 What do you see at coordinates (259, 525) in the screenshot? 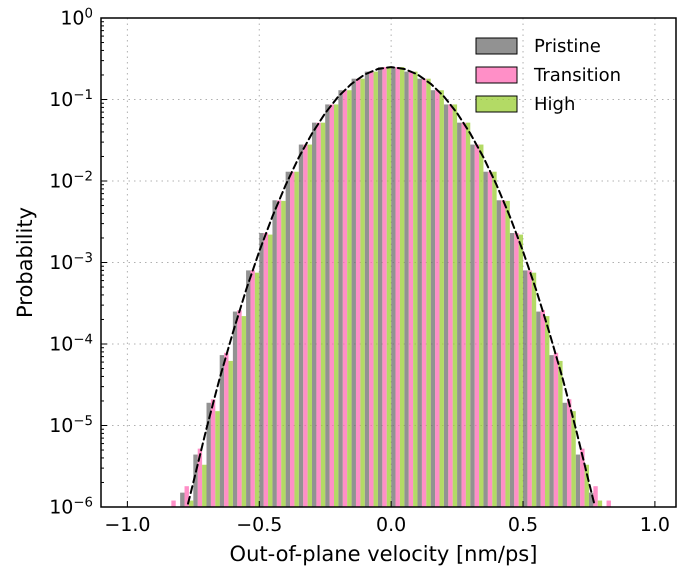
I see `x-tick-label: −0.5` at bounding box center [259, 525].